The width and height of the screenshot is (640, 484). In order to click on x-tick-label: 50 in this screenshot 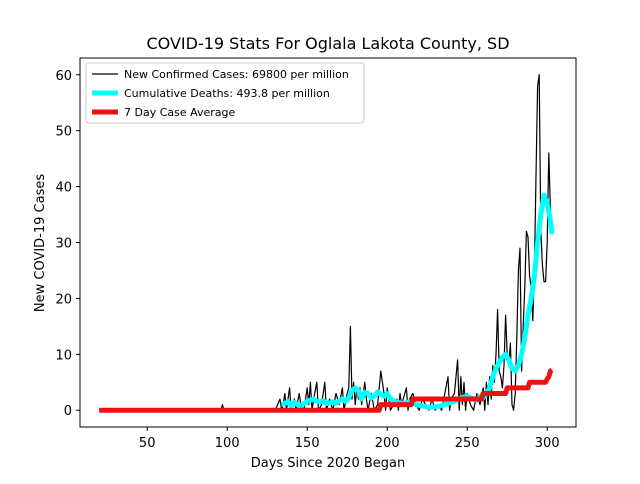, I will do `click(147, 443)`.